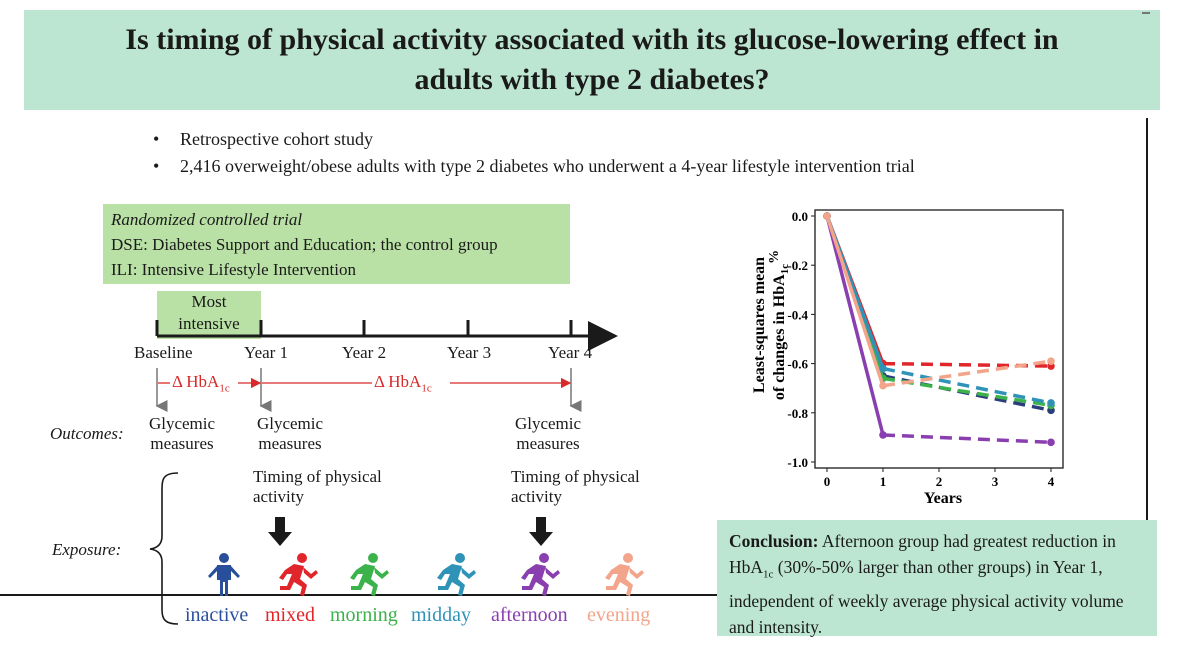 This screenshot has width=1197, height=653. I want to click on glycemic-baseline: Glycemic measures, so click(182, 433).